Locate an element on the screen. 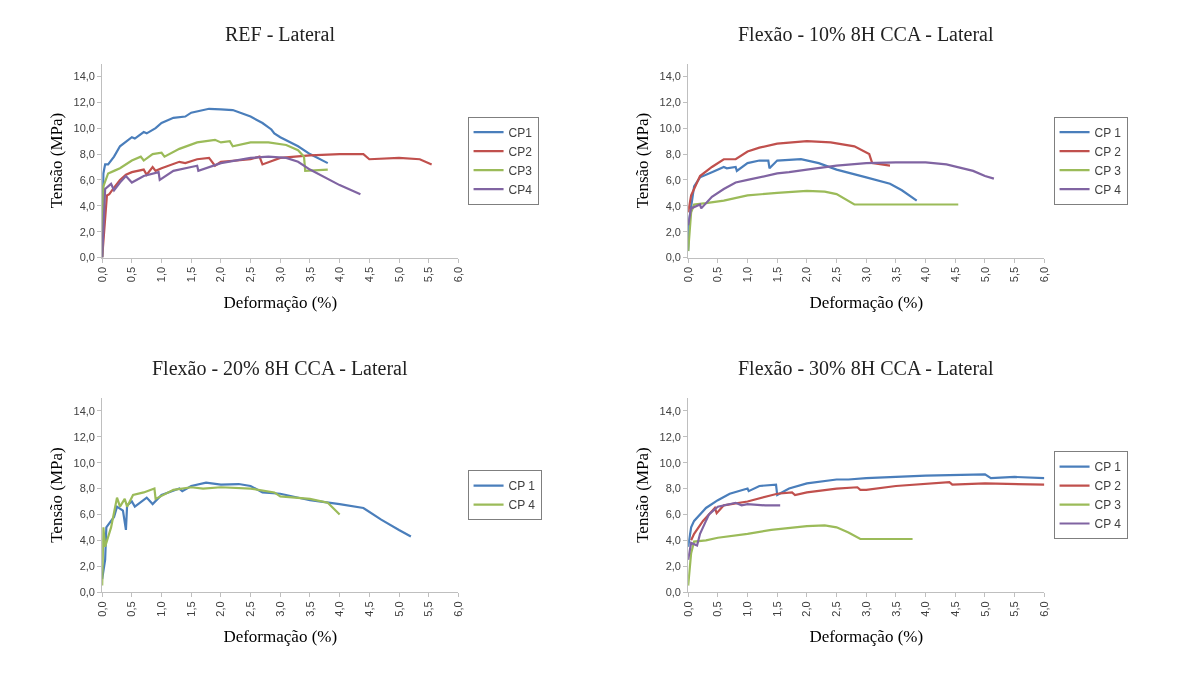 This screenshot has height=695, width=1181. legend-label: CP4 is located at coordinates (520, 189).